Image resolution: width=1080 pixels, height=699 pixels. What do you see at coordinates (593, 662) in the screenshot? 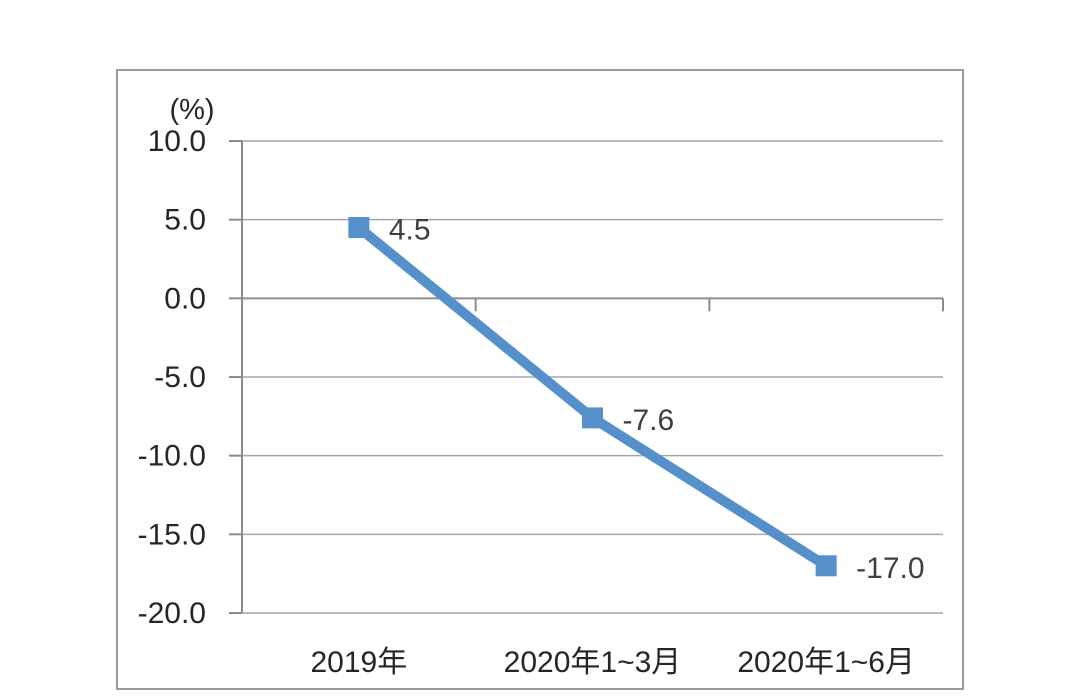
I see `x-category-label: 2020年1~3月` at bounding box center [593, 662].